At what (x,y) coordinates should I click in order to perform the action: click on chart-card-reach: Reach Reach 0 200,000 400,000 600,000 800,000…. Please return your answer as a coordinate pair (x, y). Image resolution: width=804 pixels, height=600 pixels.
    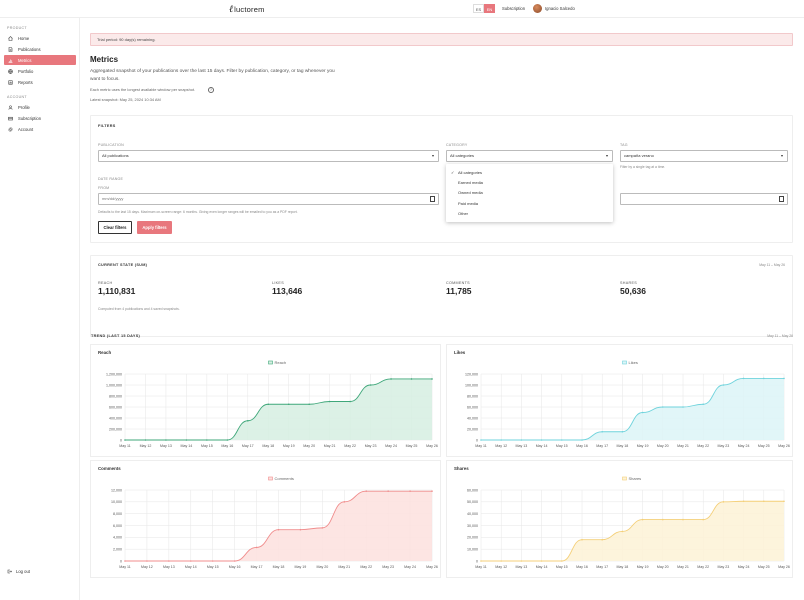
    Looking at the image, I should click on (265, 400).